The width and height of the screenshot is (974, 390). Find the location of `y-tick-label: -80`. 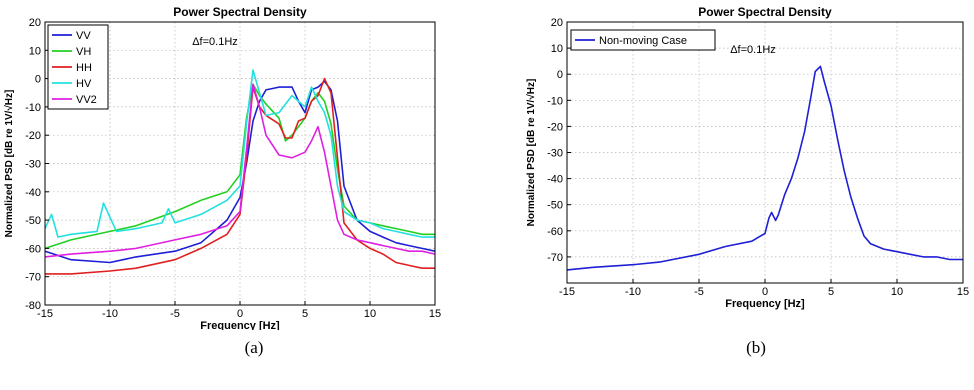

y-tick-label: -80 is located at coordinates (33, 306).